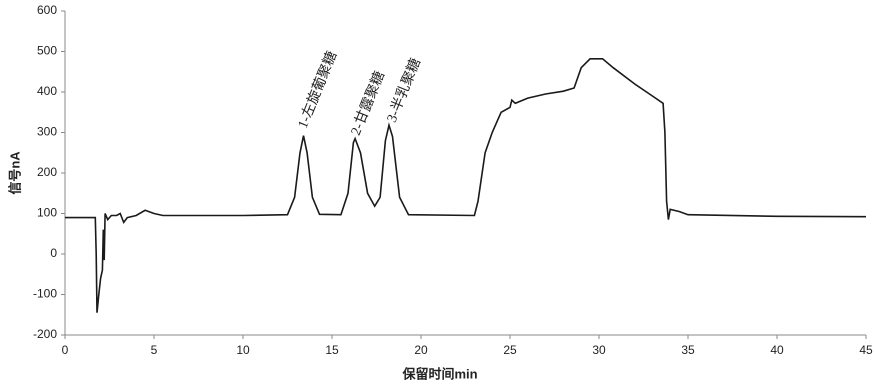 The height and width of the screenshot is (387, 874). Describe the element at coordinates (317, 90) in the screenshot. I see `peak-annotation: 1-左旋葡聚糖` at that location.